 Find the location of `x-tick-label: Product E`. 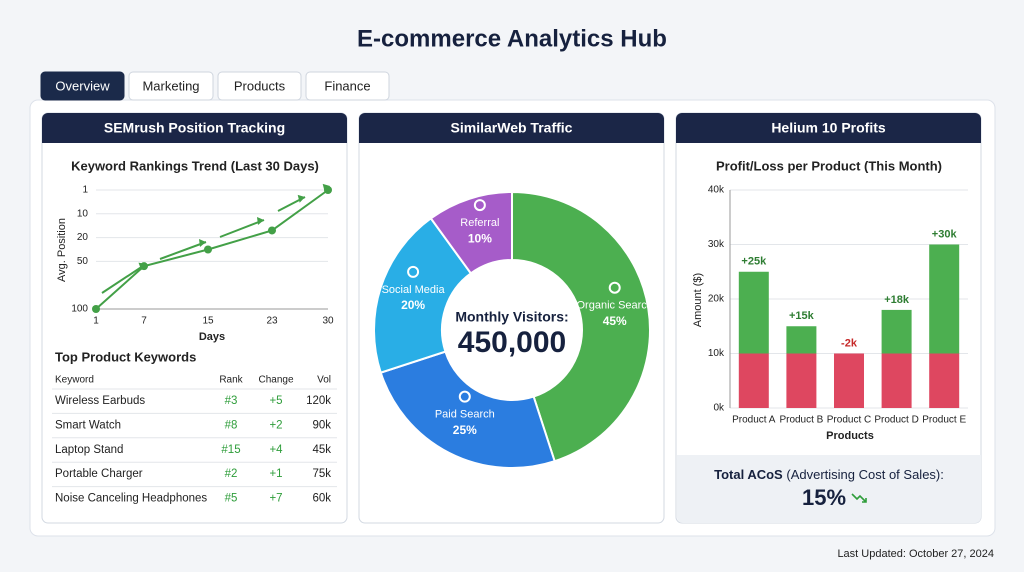

x-tick-label: Product E is located at coordinates (944, 420).